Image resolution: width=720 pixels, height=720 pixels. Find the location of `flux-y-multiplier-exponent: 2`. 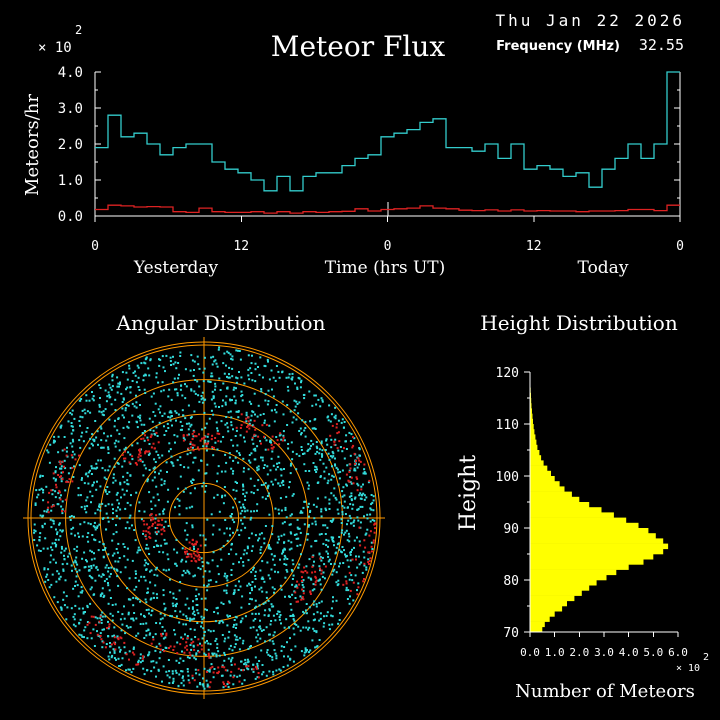

flux-y-multiplier-exponent: 2 is located at coordinates (78, 30).